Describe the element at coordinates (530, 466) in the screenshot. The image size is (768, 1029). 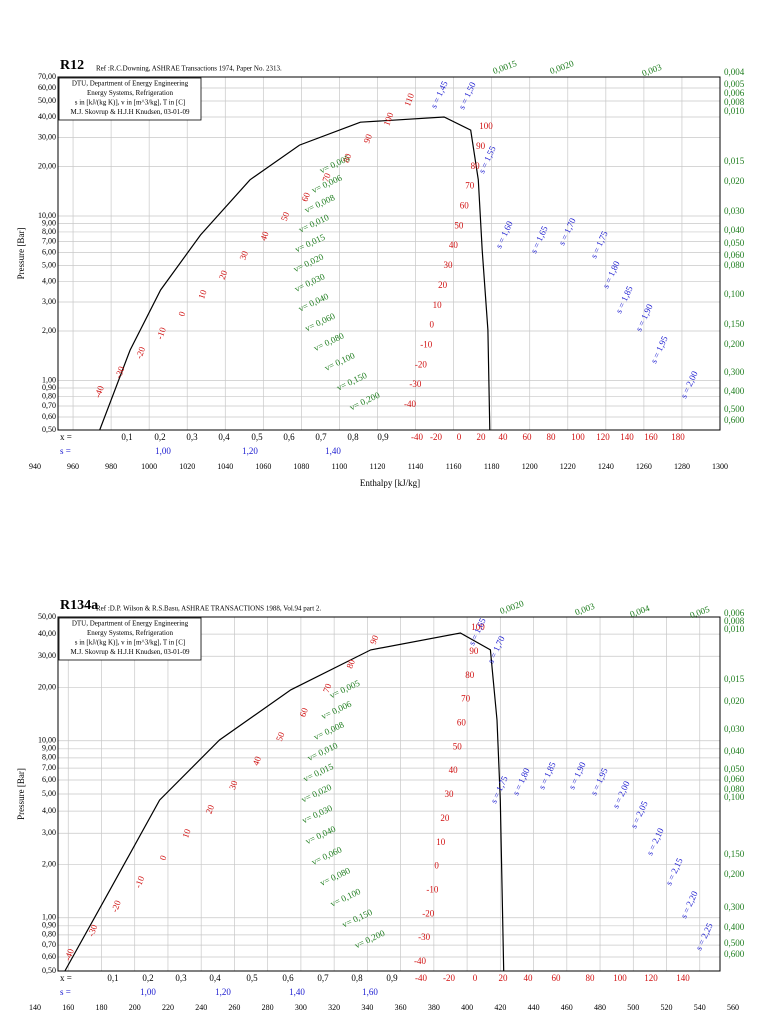
I see `x-tick-label: 1200` at that location.